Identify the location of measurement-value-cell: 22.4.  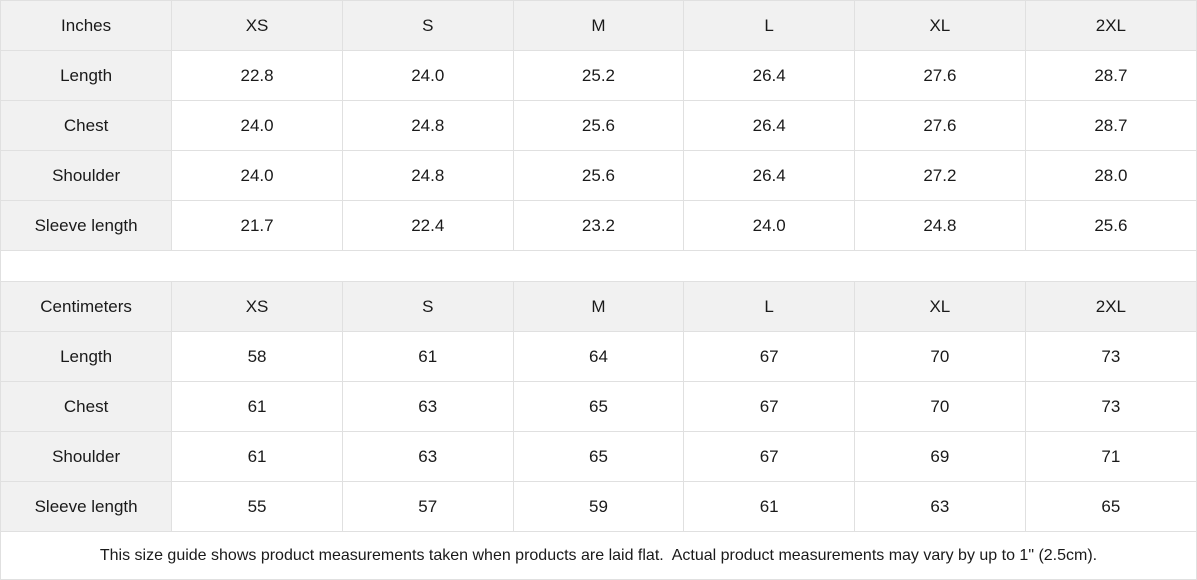
(427, 225).